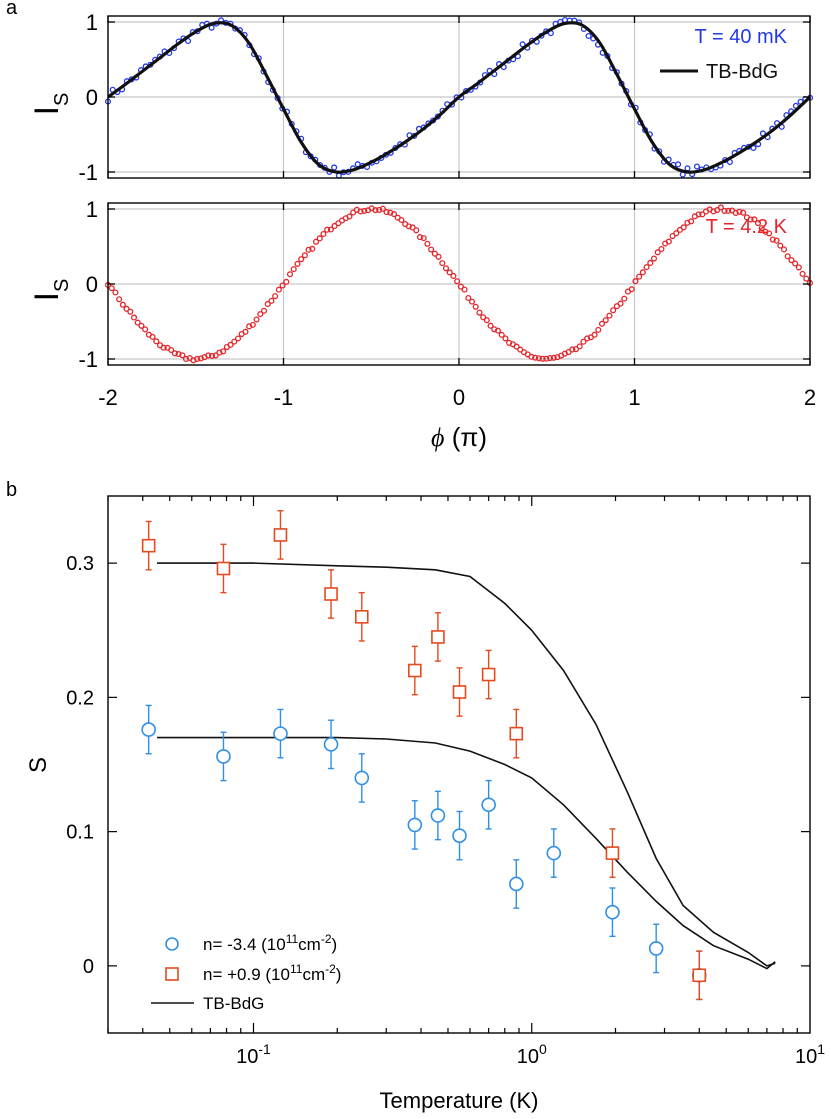  I want to click on series-group, so click(459, 97).